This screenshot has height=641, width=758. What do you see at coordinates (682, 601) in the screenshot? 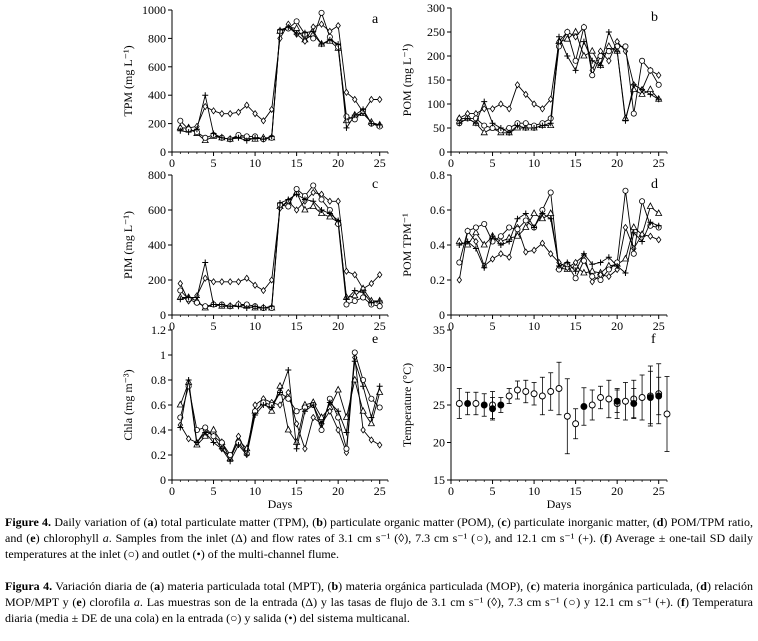
I see `caption-es-panel-ref: f` at bounding box center [682, 601].